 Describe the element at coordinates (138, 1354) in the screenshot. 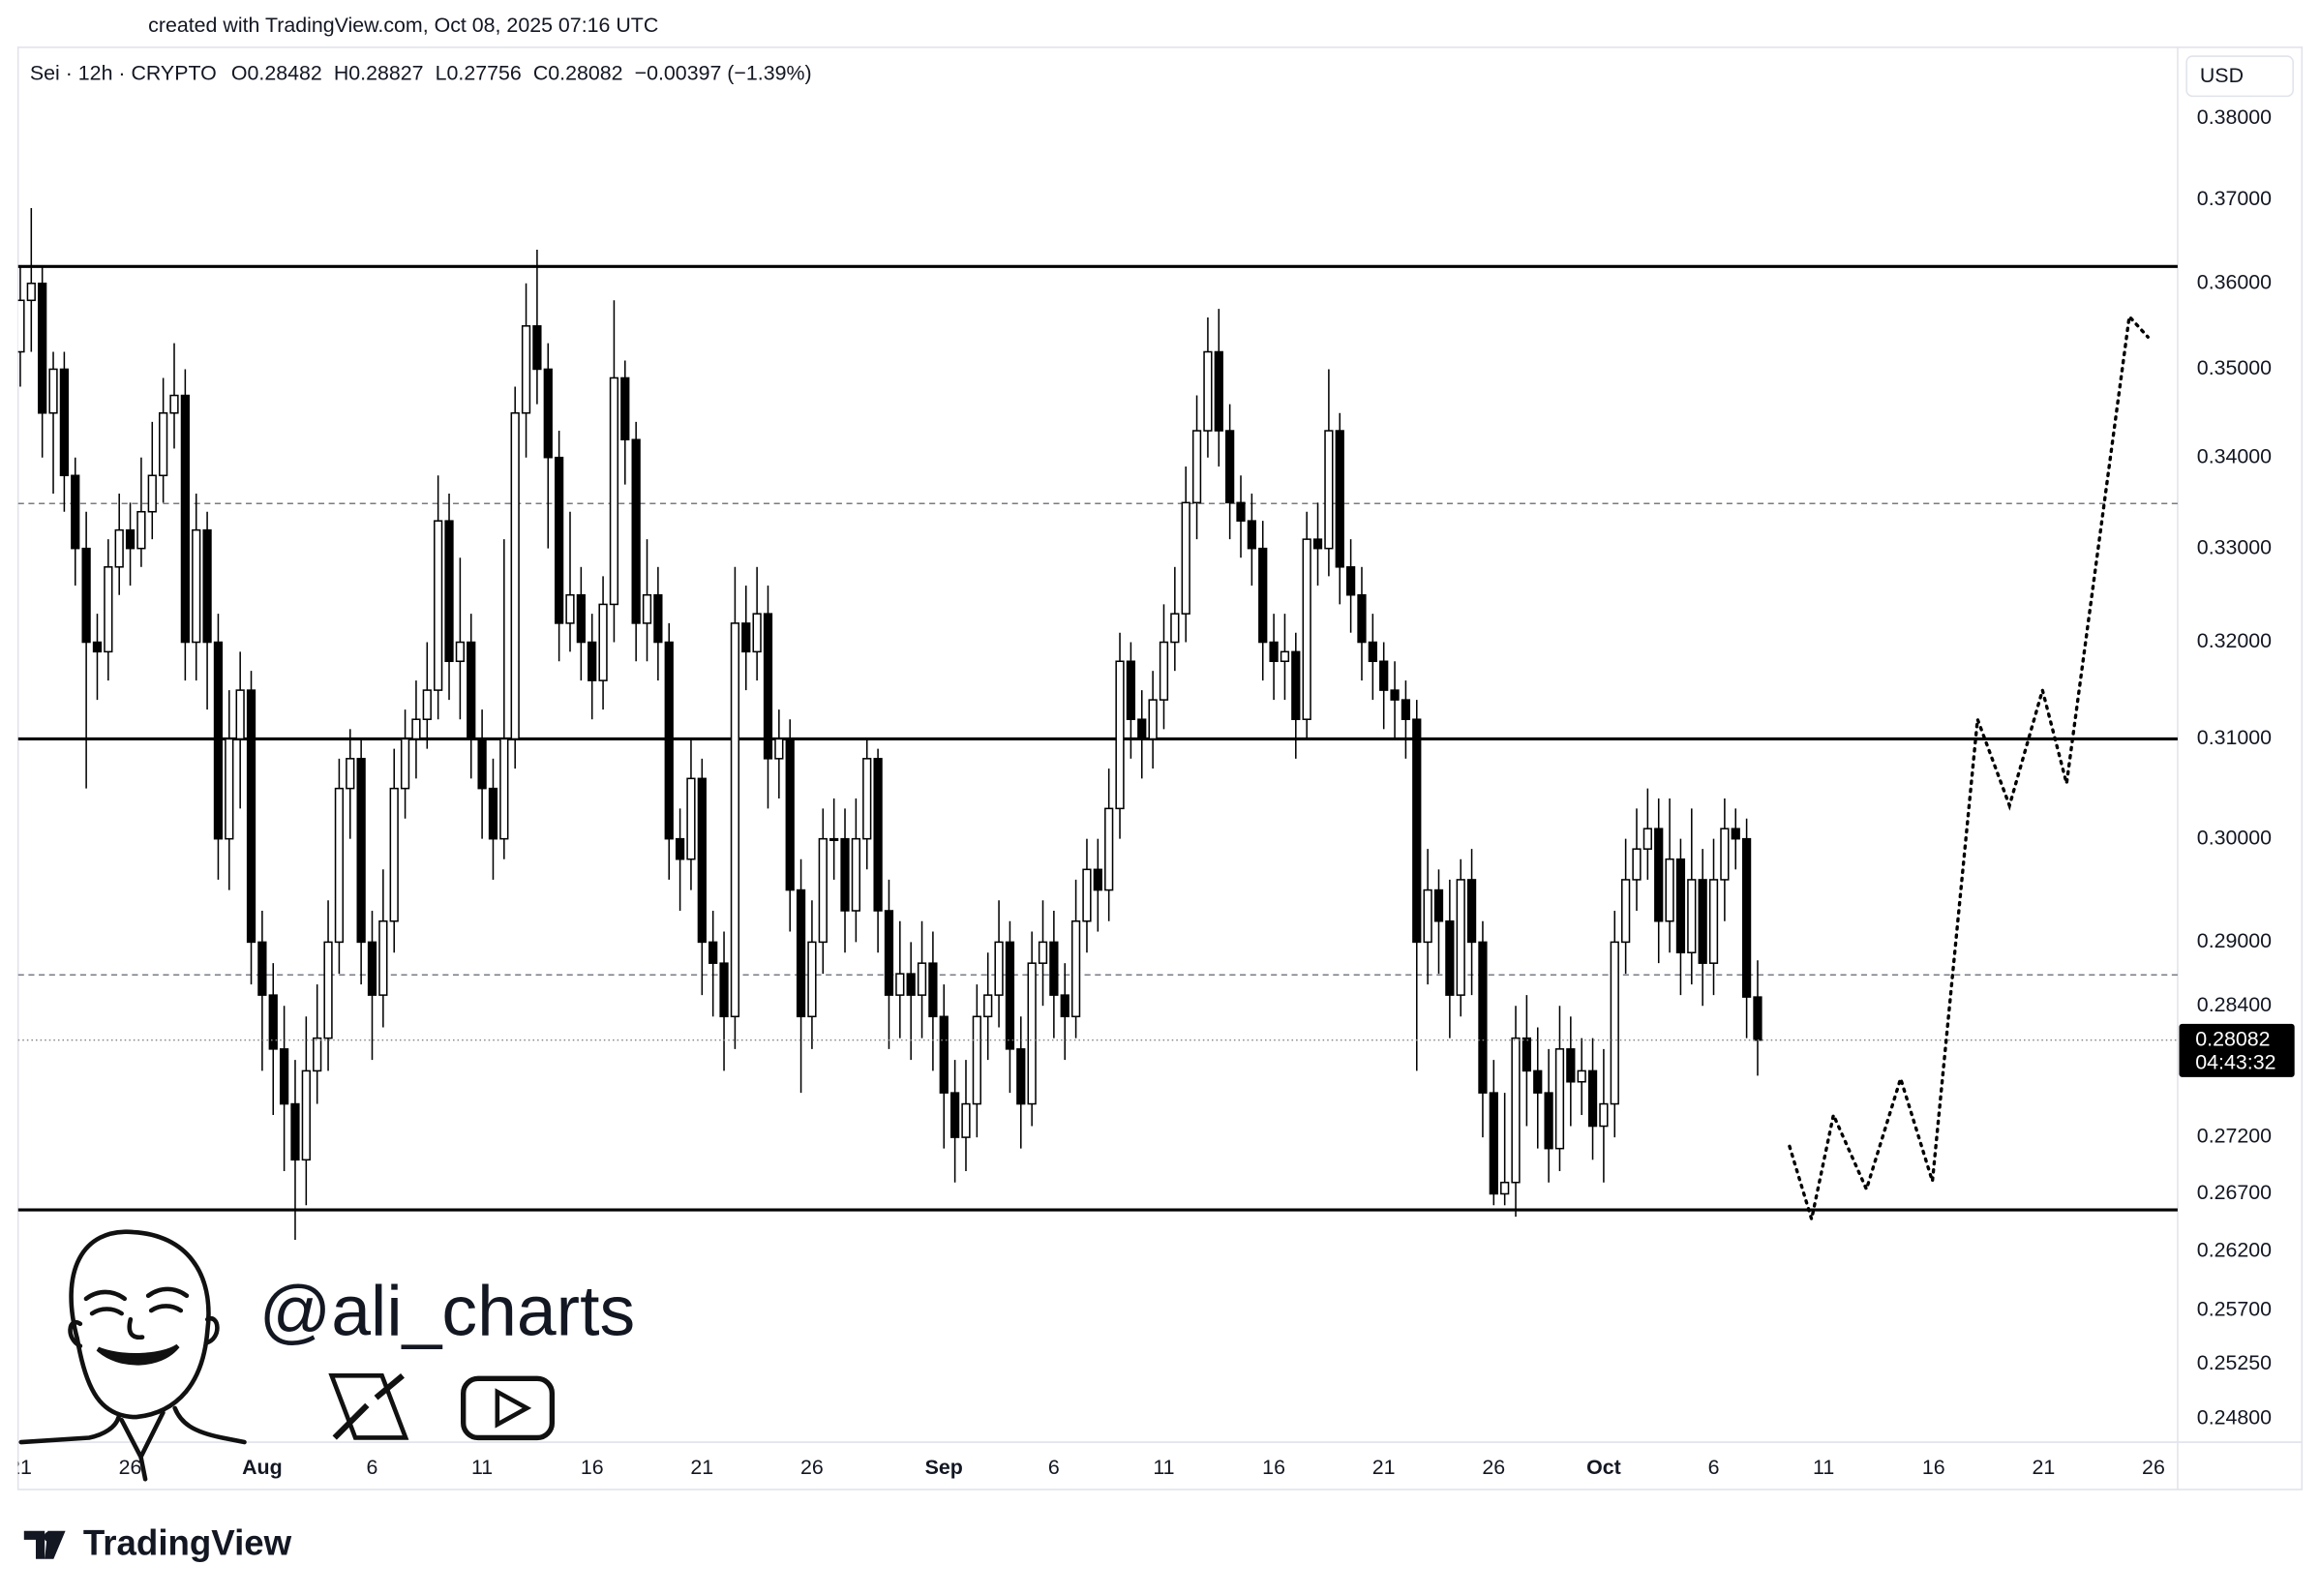

I see `avatar-smile` at that location.